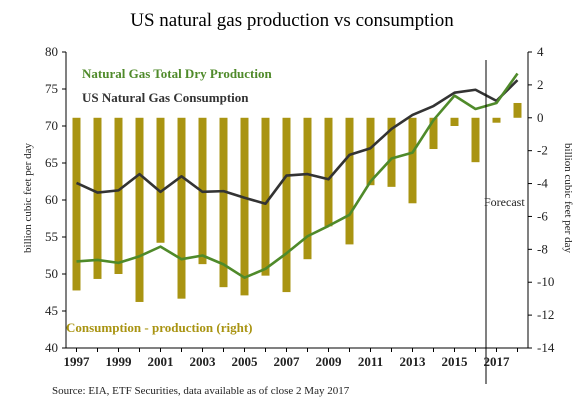  Describe the element at coordinates (203, 361) in the screenshot. I see `x-tick-label: 2003` at that location.